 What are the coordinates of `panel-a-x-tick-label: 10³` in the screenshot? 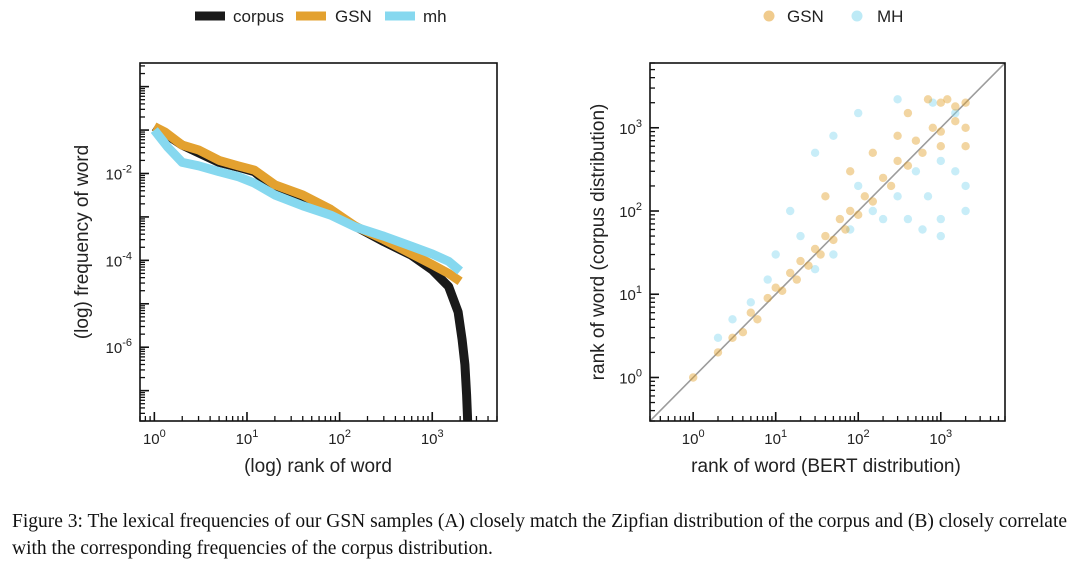 It's located at (432, 438).